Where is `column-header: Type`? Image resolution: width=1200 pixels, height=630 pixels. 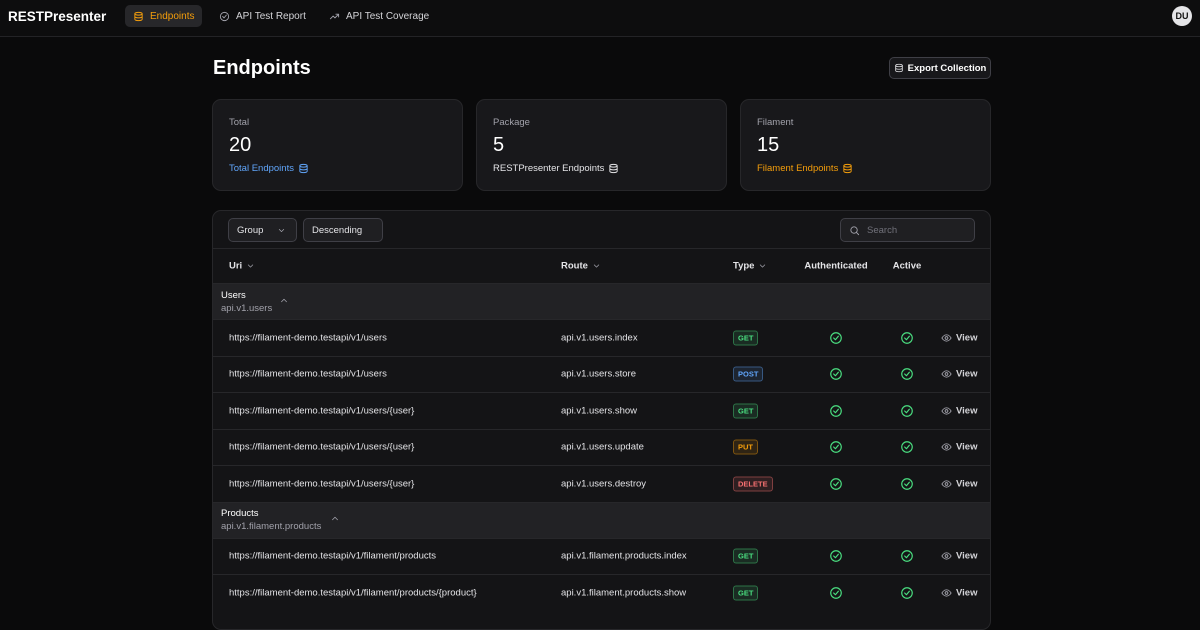 column-header: Type is located at coordinates (750, 266).